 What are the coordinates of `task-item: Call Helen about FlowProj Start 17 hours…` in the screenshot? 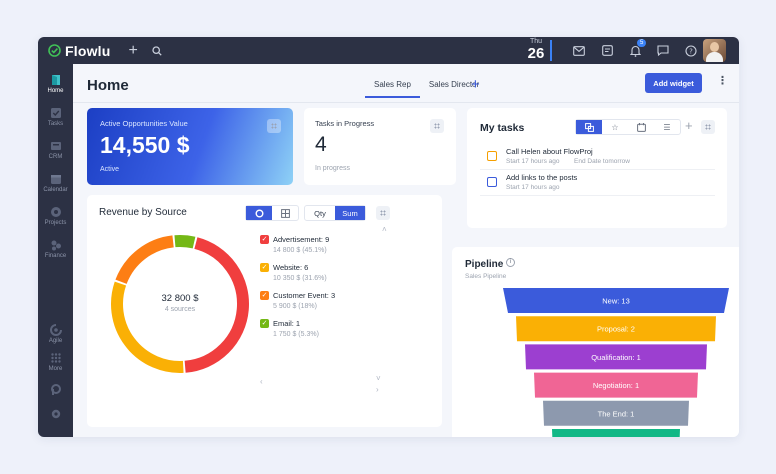 It's located at (597, 157).